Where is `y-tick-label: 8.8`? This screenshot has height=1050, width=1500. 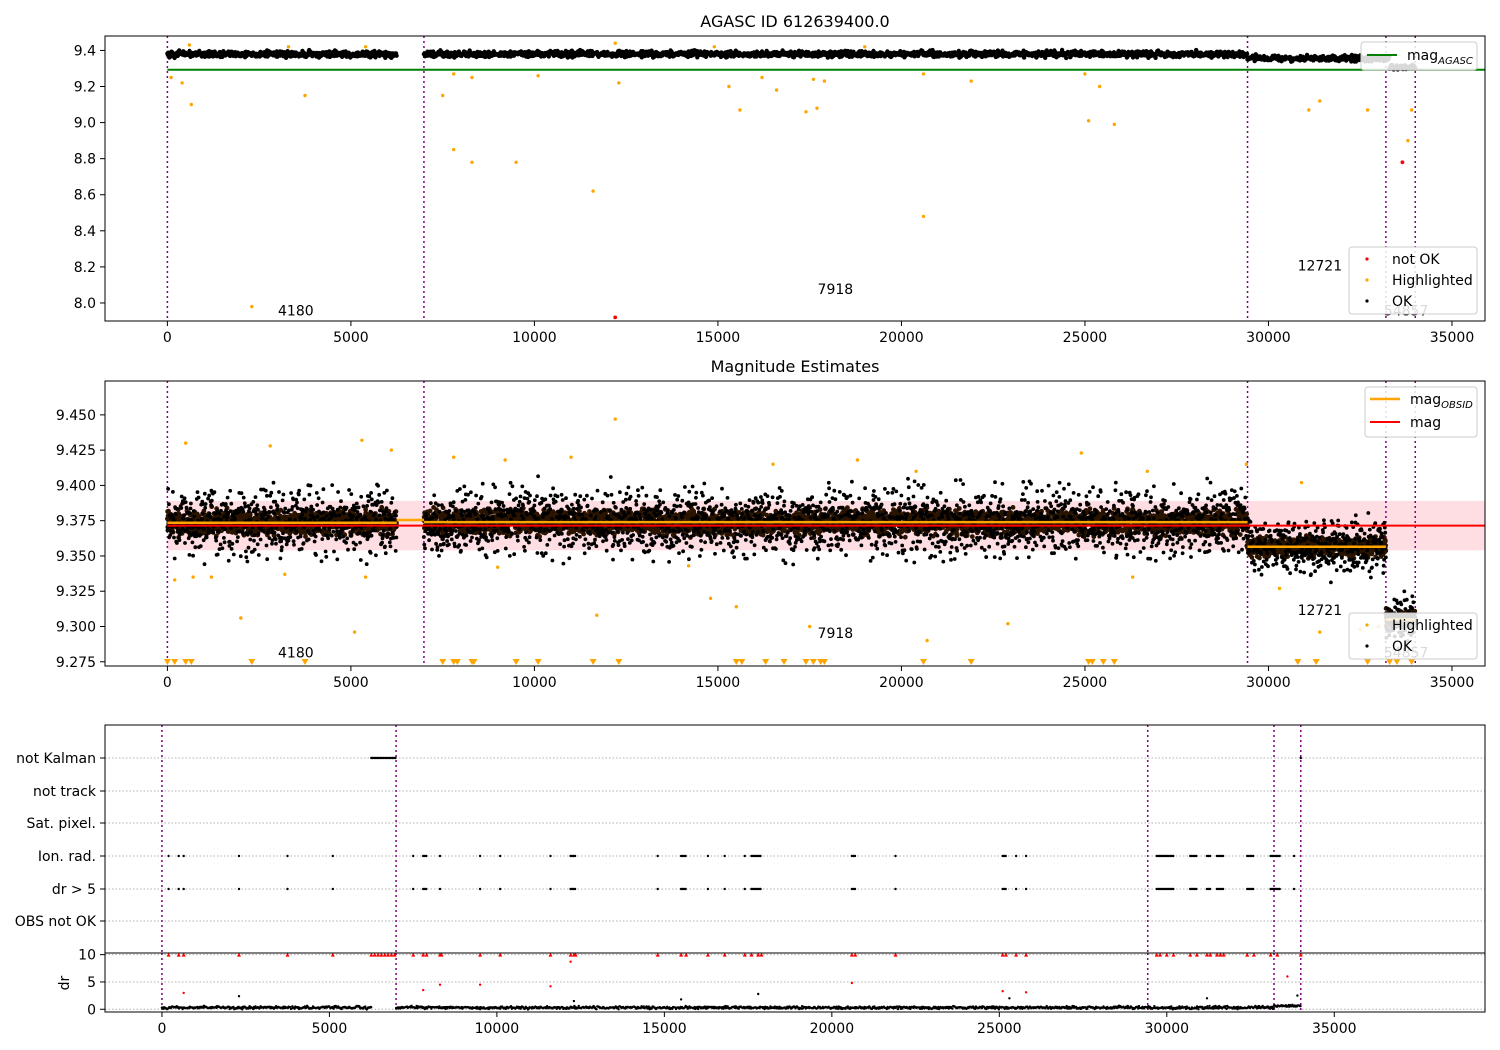
y-tick-label: 8.8 is located at coordinates (85, 160).